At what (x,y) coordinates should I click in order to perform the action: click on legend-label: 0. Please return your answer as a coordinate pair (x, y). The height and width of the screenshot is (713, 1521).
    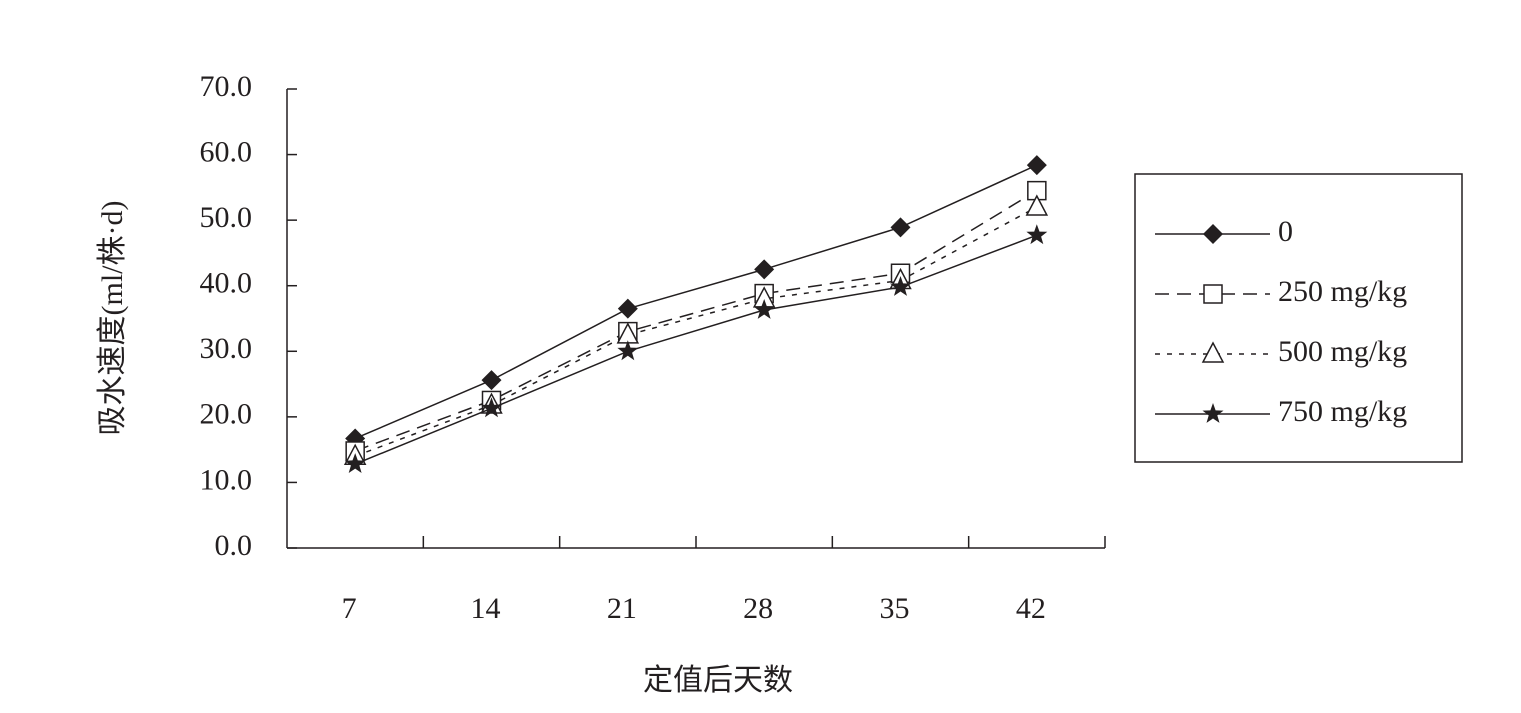
    Looking at the image, I should click on (1285, 231).